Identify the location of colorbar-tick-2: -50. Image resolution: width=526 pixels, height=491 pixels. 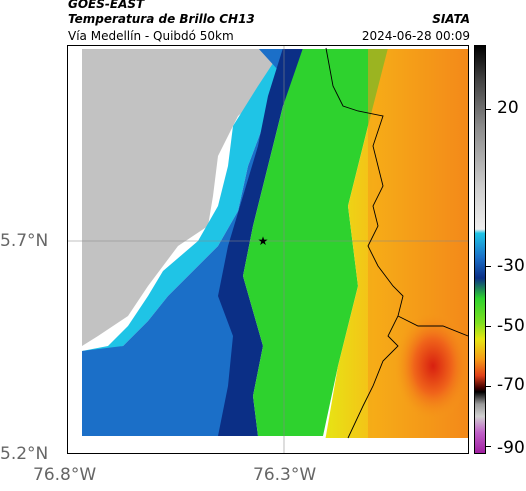
(511, 326).